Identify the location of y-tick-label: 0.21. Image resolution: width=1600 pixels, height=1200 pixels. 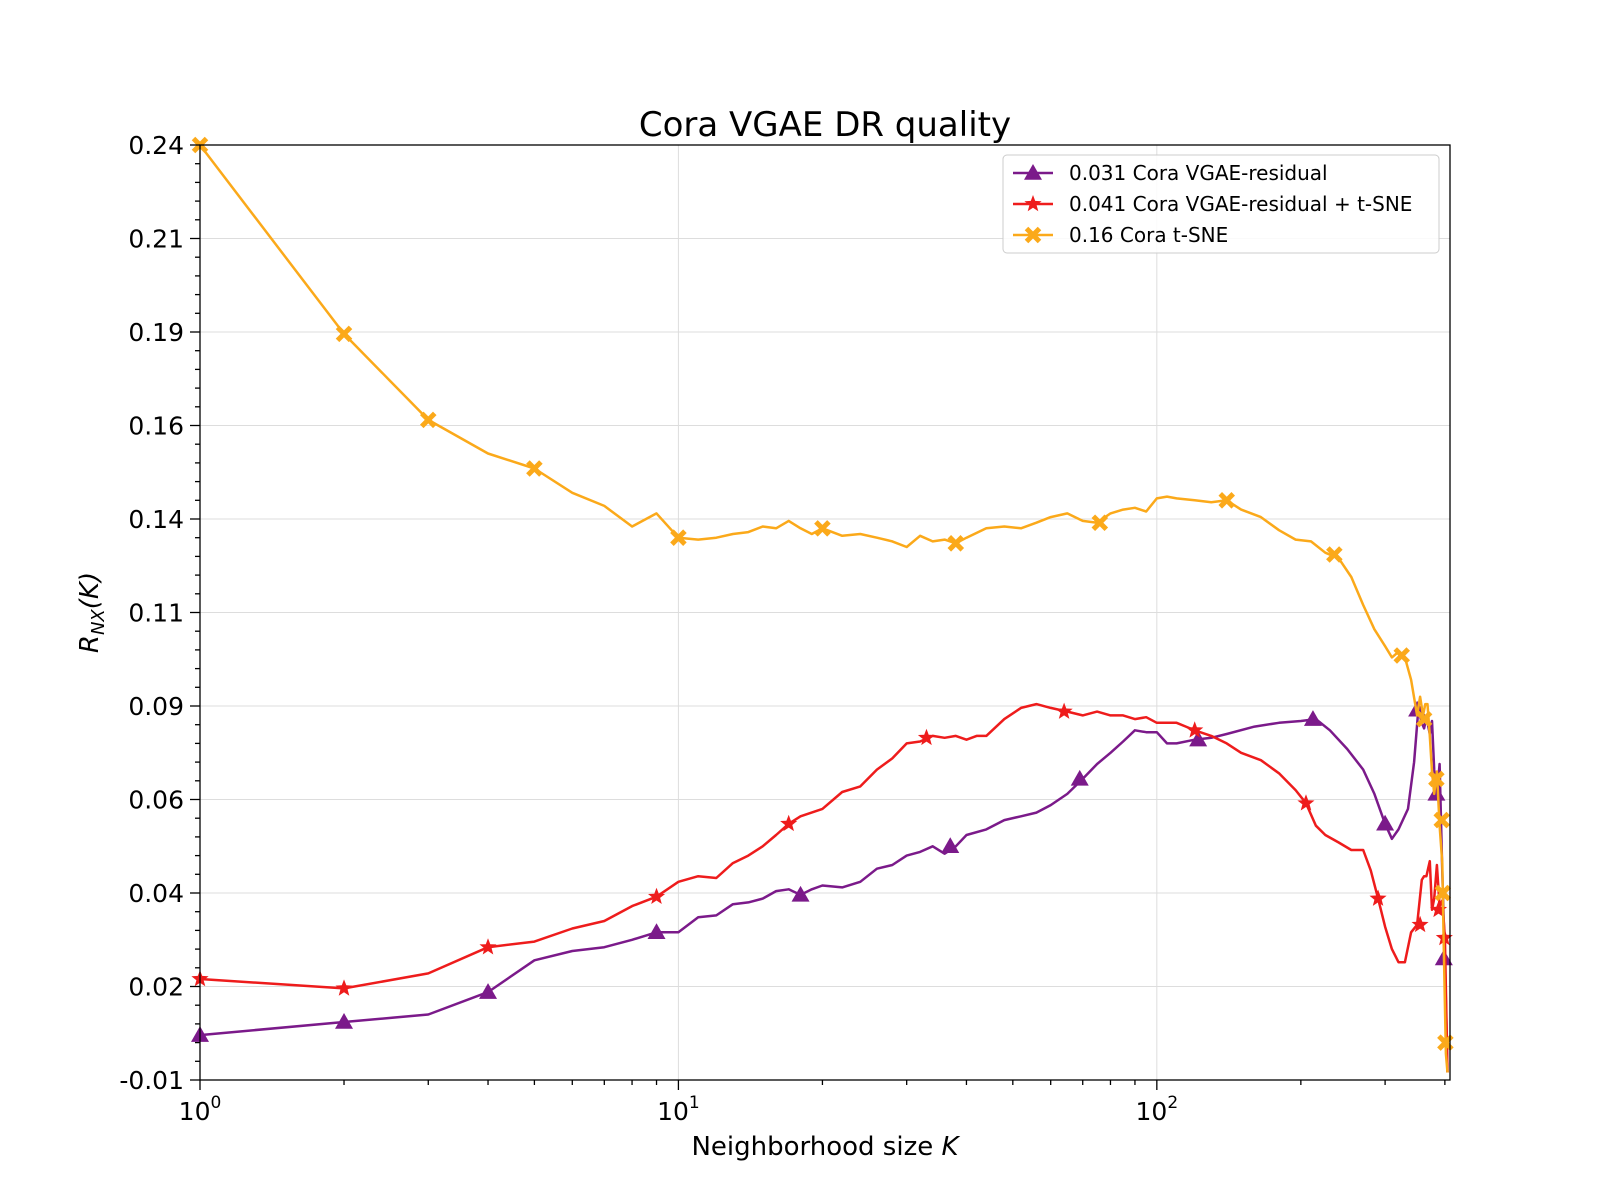
(156, 239).